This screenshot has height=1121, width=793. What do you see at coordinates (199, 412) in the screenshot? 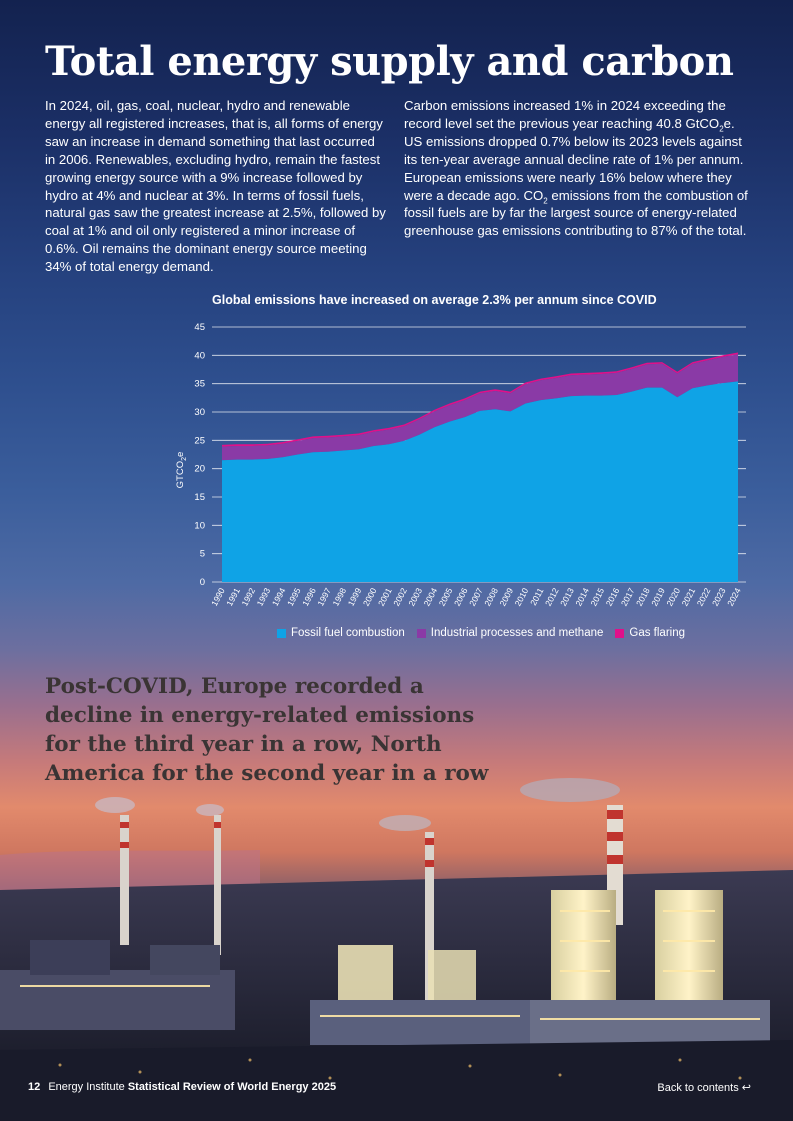
I see `y-tick-label: 30` at bounding box center [199, 412].